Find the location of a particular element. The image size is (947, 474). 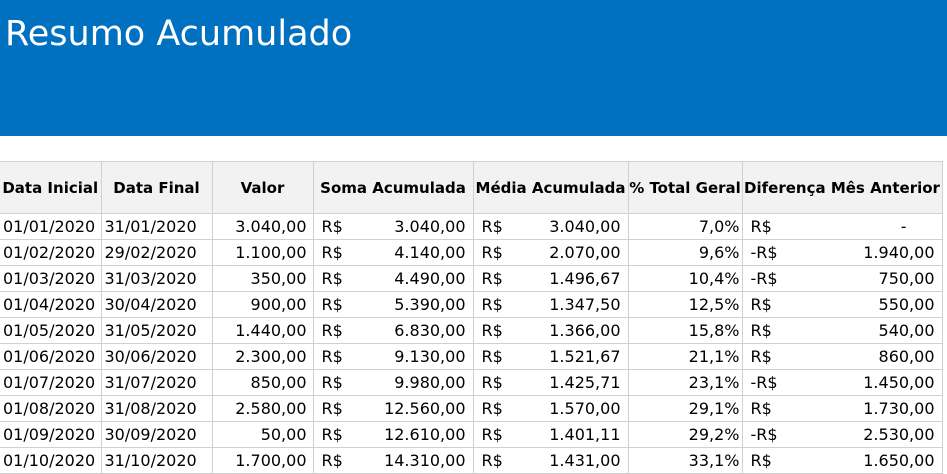

cell-percent-total: 29,2% is located at coordinates (685, 434).